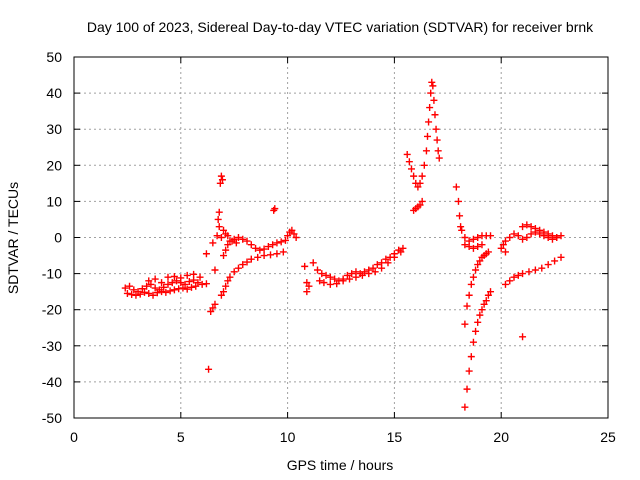  I want to click on series-band-b, so click(161, 290).